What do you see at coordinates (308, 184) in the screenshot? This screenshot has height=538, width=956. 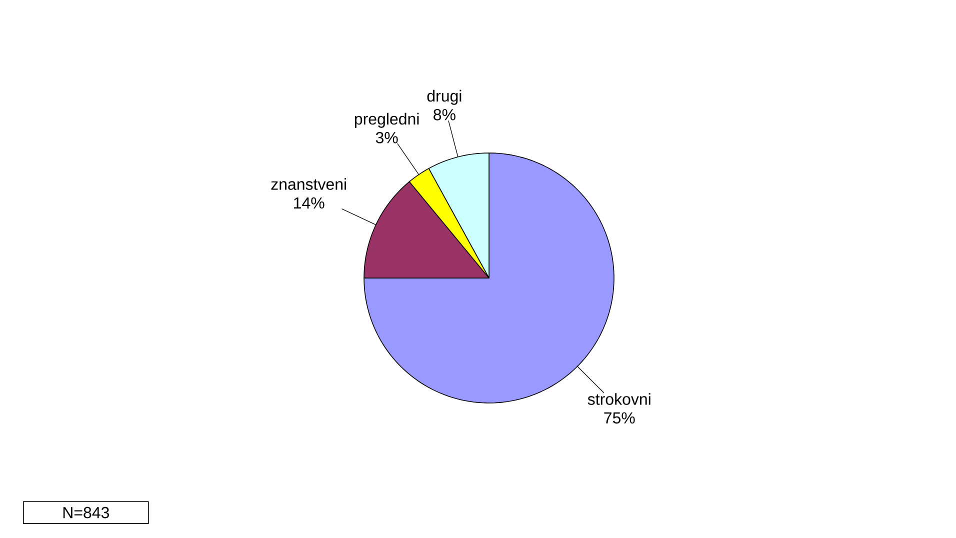 I see `slice-label: znanstveni` at bounding box center [308, 184].